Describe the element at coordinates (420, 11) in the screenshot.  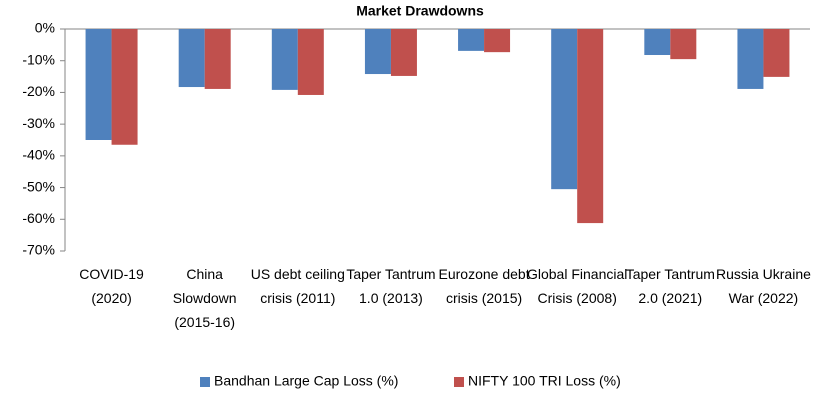
I see `chart-title: Market Drawdowns` at that location.